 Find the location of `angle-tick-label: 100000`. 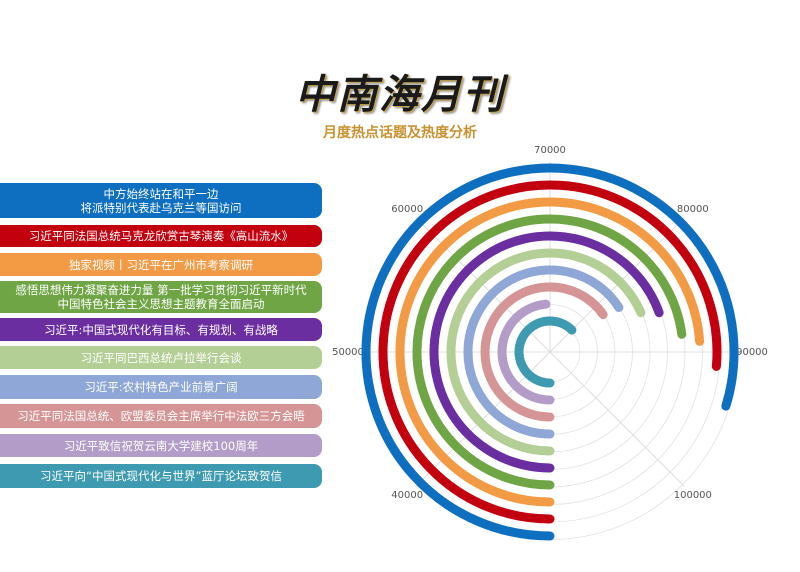

angle-tick-label: 100000 is located at coordinates (693, 495).